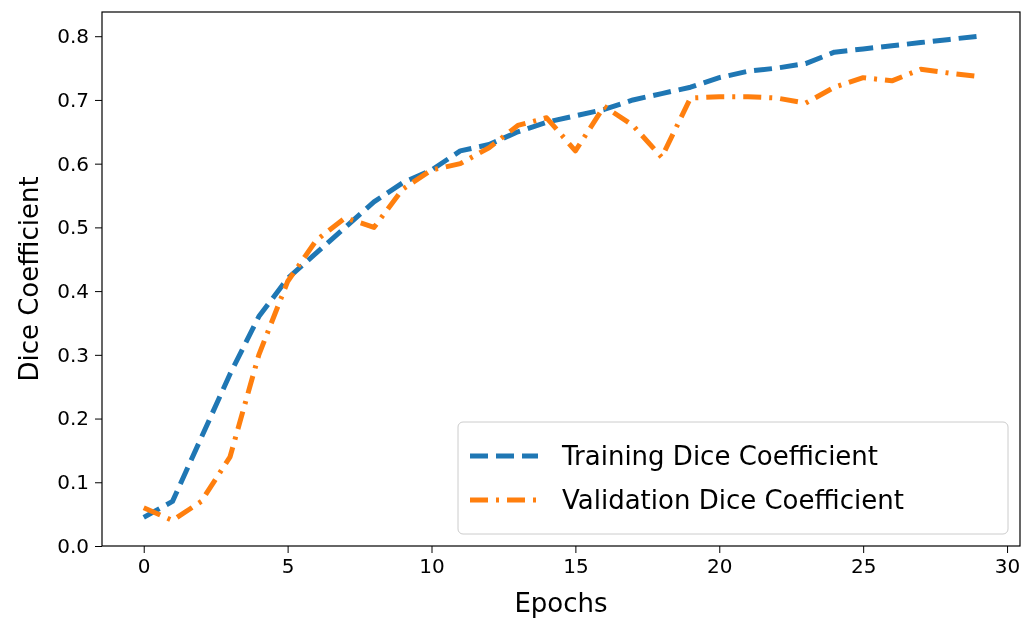 Image resolution: width=1033 pixels, height=619 pixels. What do you see at coordinates (73, 482) in the screenshot?
I see `y-tick-label: 0.1` at bounding box center [73, 482].